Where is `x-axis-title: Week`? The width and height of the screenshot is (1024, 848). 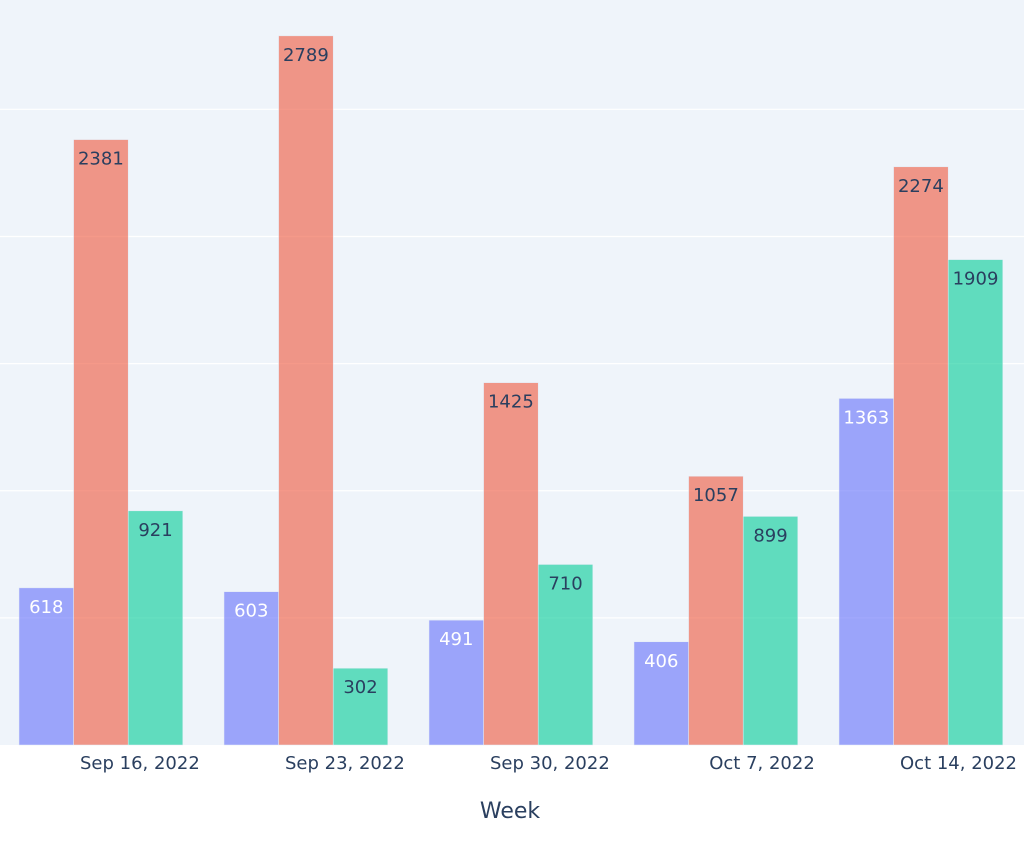 x-axis-title: Week is located at coordinates (510, 811).